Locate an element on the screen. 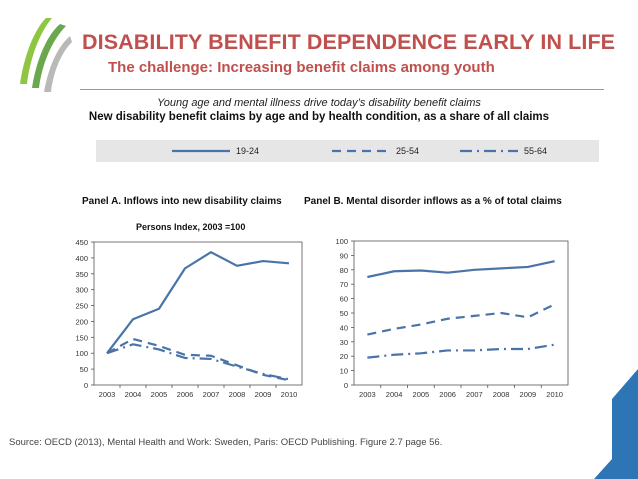 The width and height of the screenshot is (638, 479). legend-item-55-64: 55-64 is located at coordinates (503, 151).